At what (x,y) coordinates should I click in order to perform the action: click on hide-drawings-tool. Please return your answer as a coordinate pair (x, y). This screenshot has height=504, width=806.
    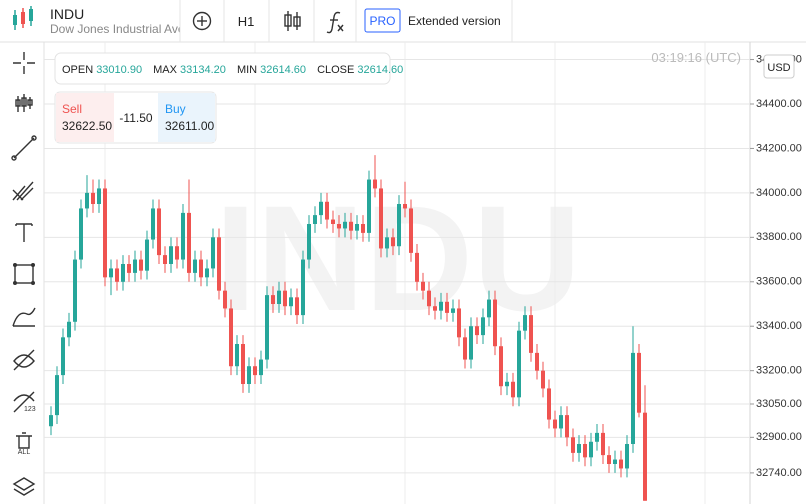
    Looking at the image, I should click on (24, 360).